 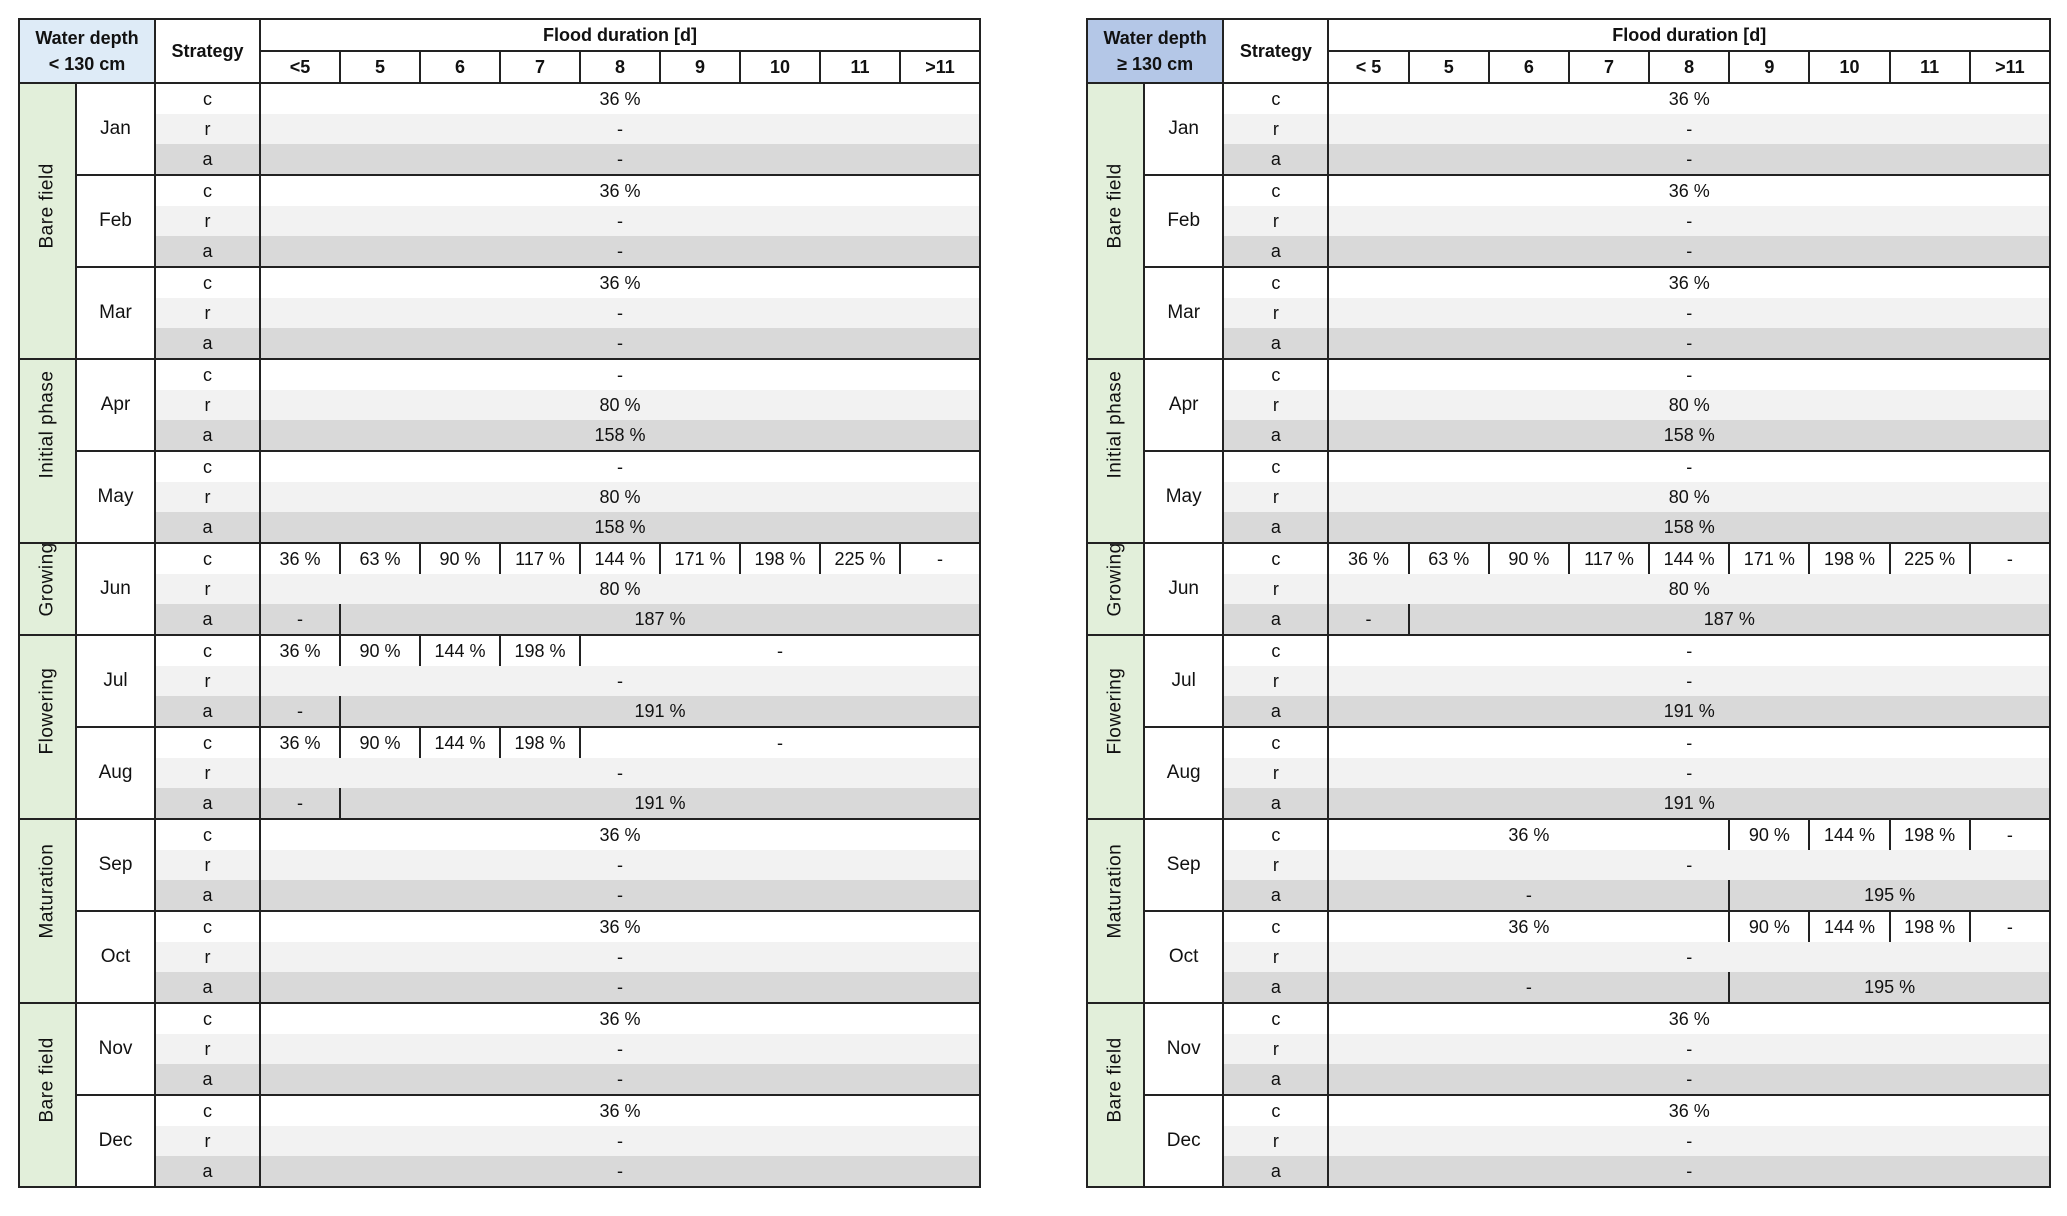 What do you see at coordinates (1184, 865) in the screenshot?
I see `month-cell: Sep` at bounding box center [1184, 865].